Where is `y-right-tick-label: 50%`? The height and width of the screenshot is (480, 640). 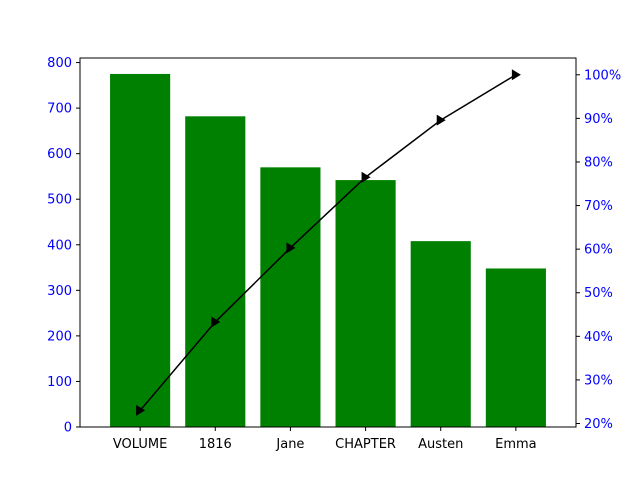 y-right-tick-label: 50% is located at coordinates (598, 293).